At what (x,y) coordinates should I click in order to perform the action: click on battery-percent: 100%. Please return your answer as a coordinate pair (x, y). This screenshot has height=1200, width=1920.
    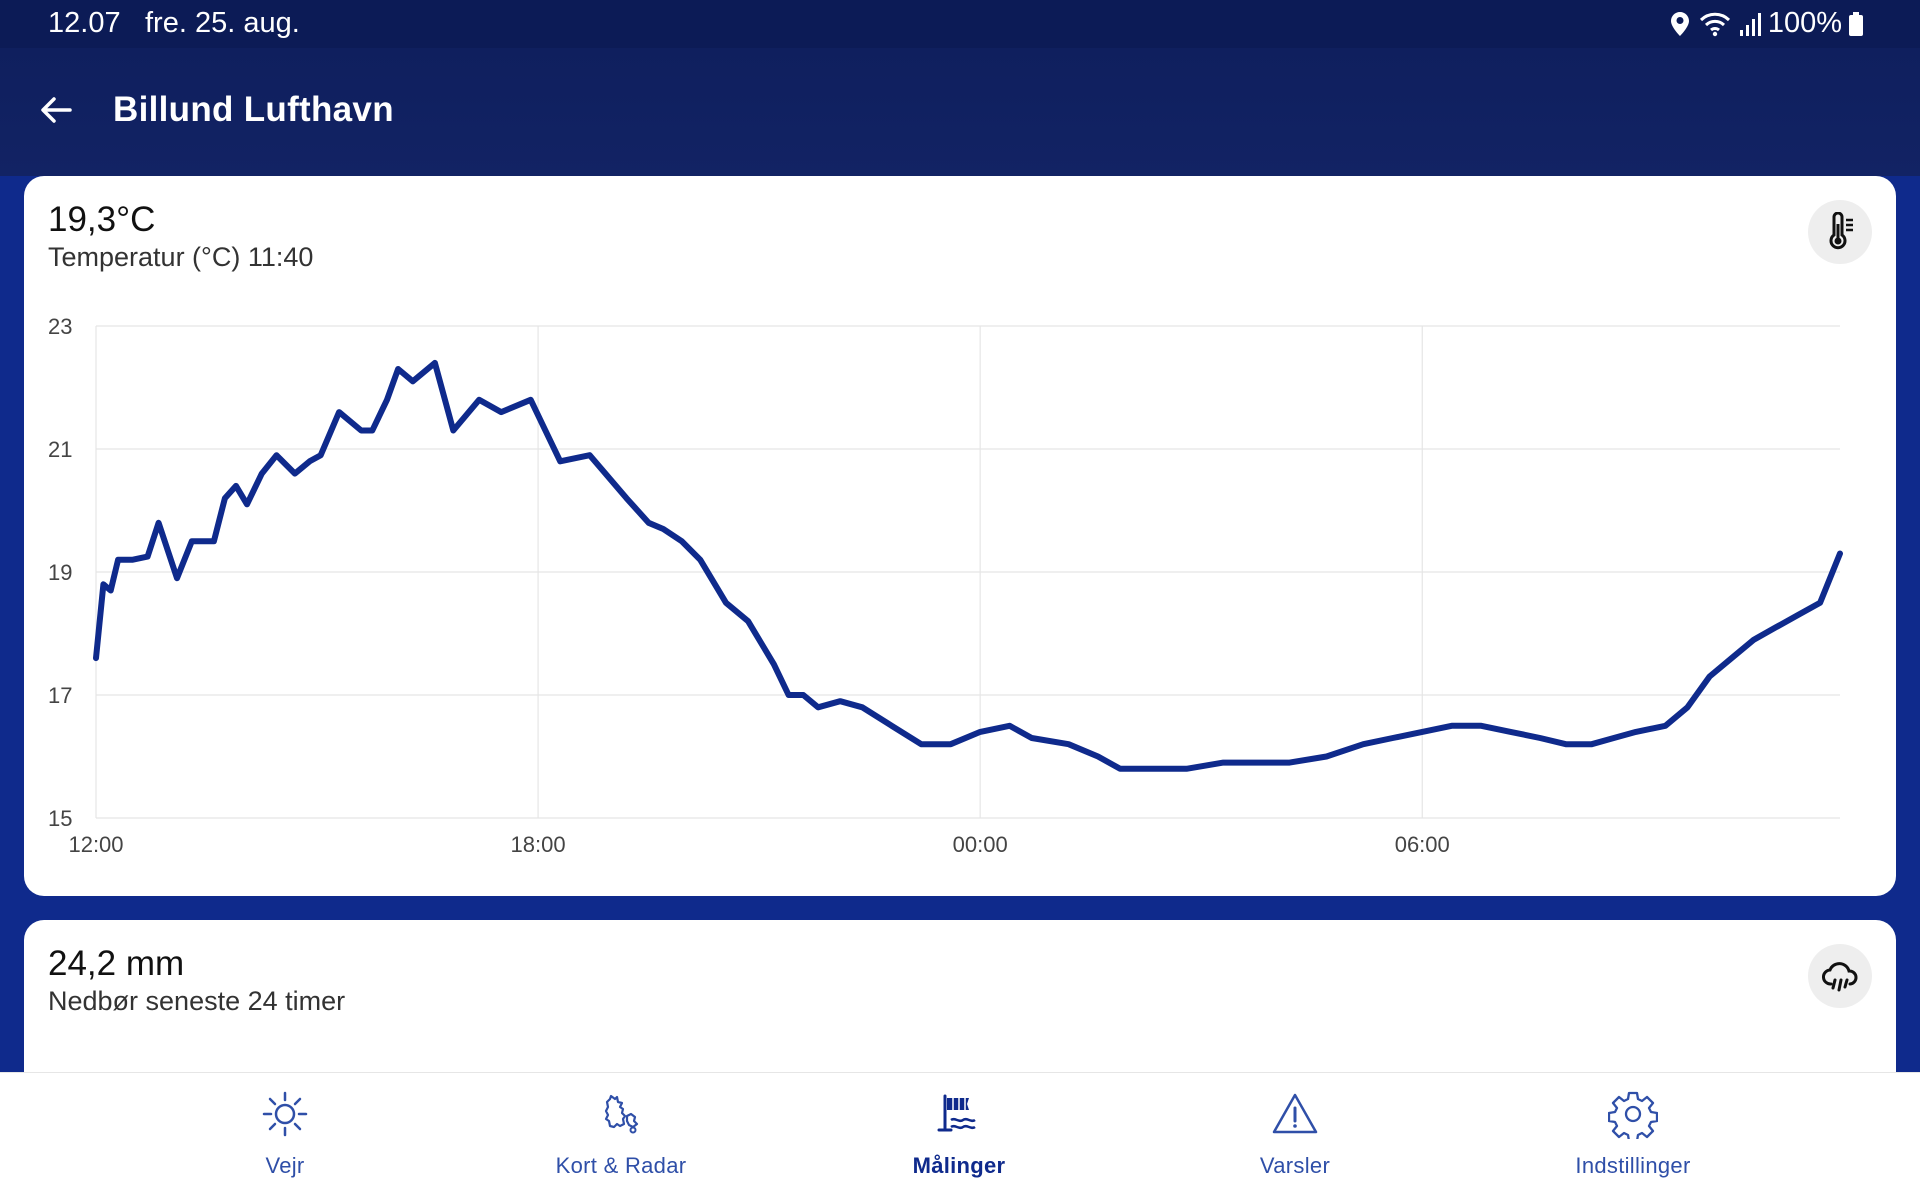
    Looking at the image, I should click on (1804, 23).